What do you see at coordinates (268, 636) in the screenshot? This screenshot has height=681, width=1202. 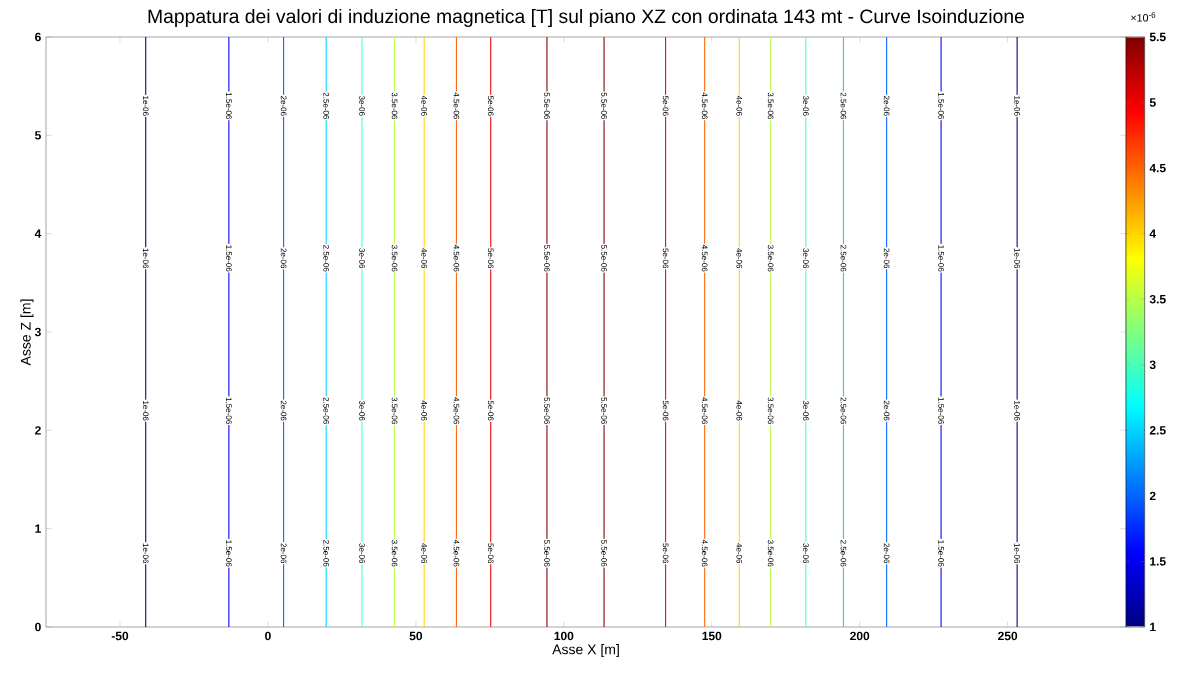 I see `x-tick-label: 0` at bounding box center [268, 636].